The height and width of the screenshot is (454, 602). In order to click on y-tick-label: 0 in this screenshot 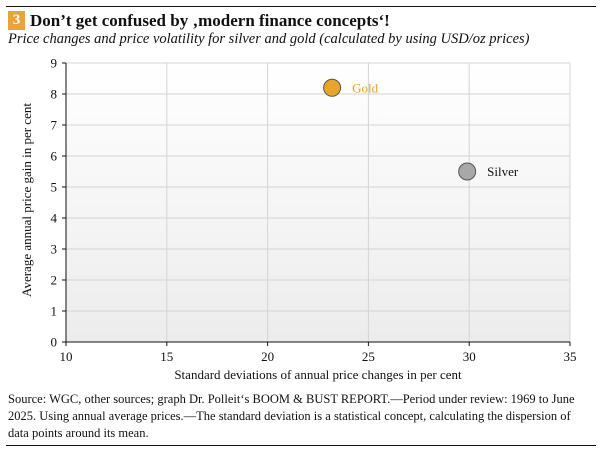, I will do `click(54, 342)`.